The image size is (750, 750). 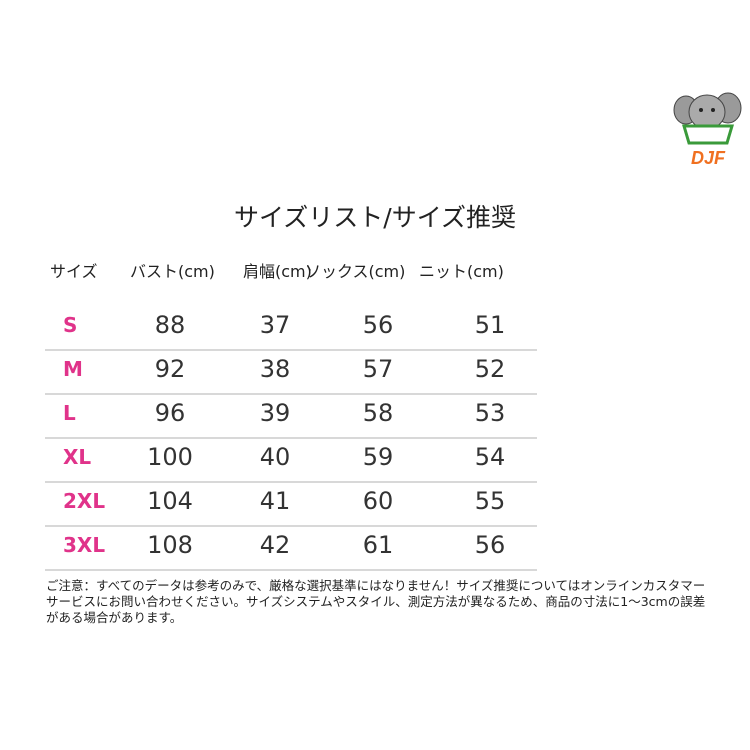 I want to click on size-label: 3XL, so click(x=84, y=545).